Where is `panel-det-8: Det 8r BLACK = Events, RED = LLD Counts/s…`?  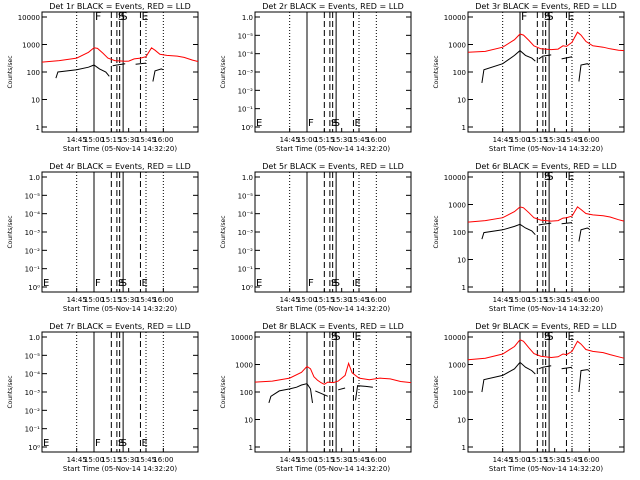 panel-det-8: Det 8r BLACK = Events, RED = LLD Counts/s… is located at coordinates (316, 397).